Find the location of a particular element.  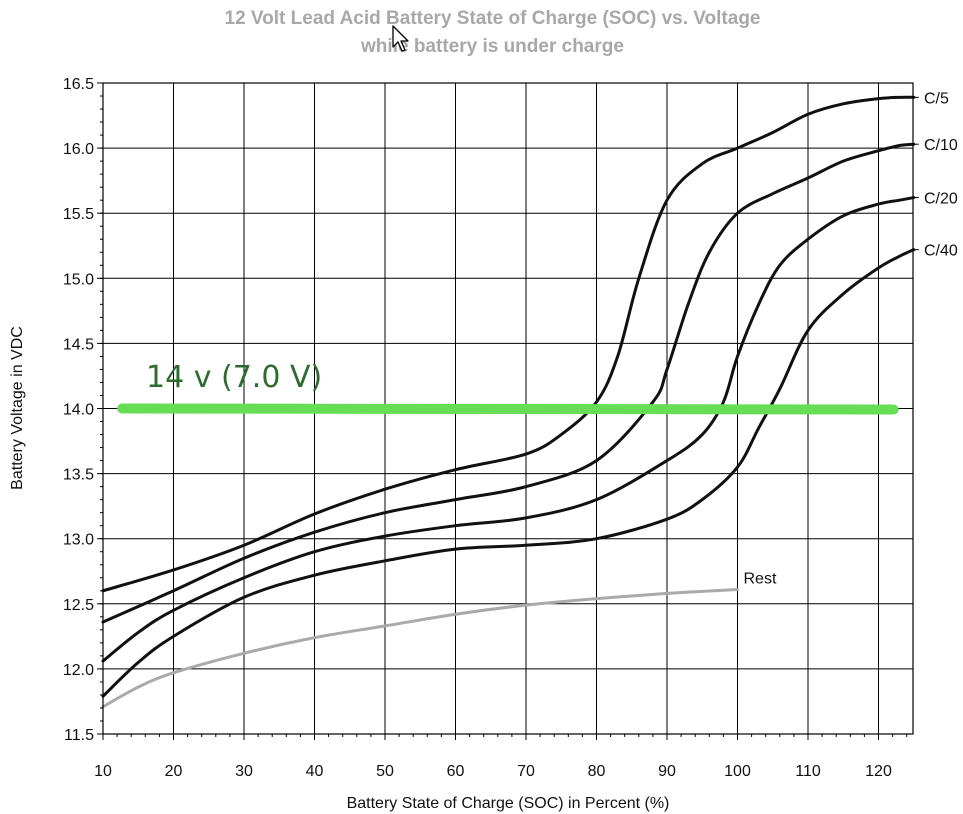

y-tick-label: 13.0 is located at coordinates (78, 540).